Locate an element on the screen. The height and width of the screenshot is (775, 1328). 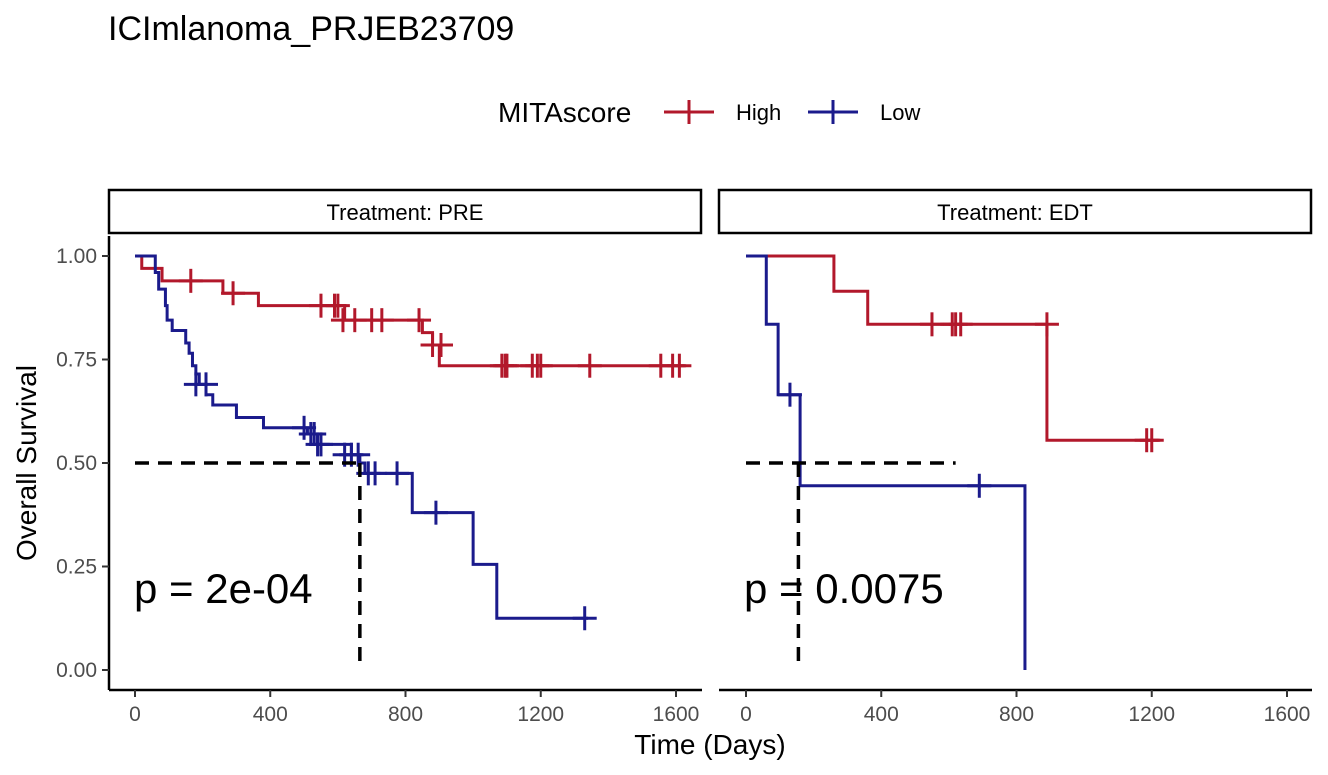
strip-box-pre is located at coordinates (405, 211).